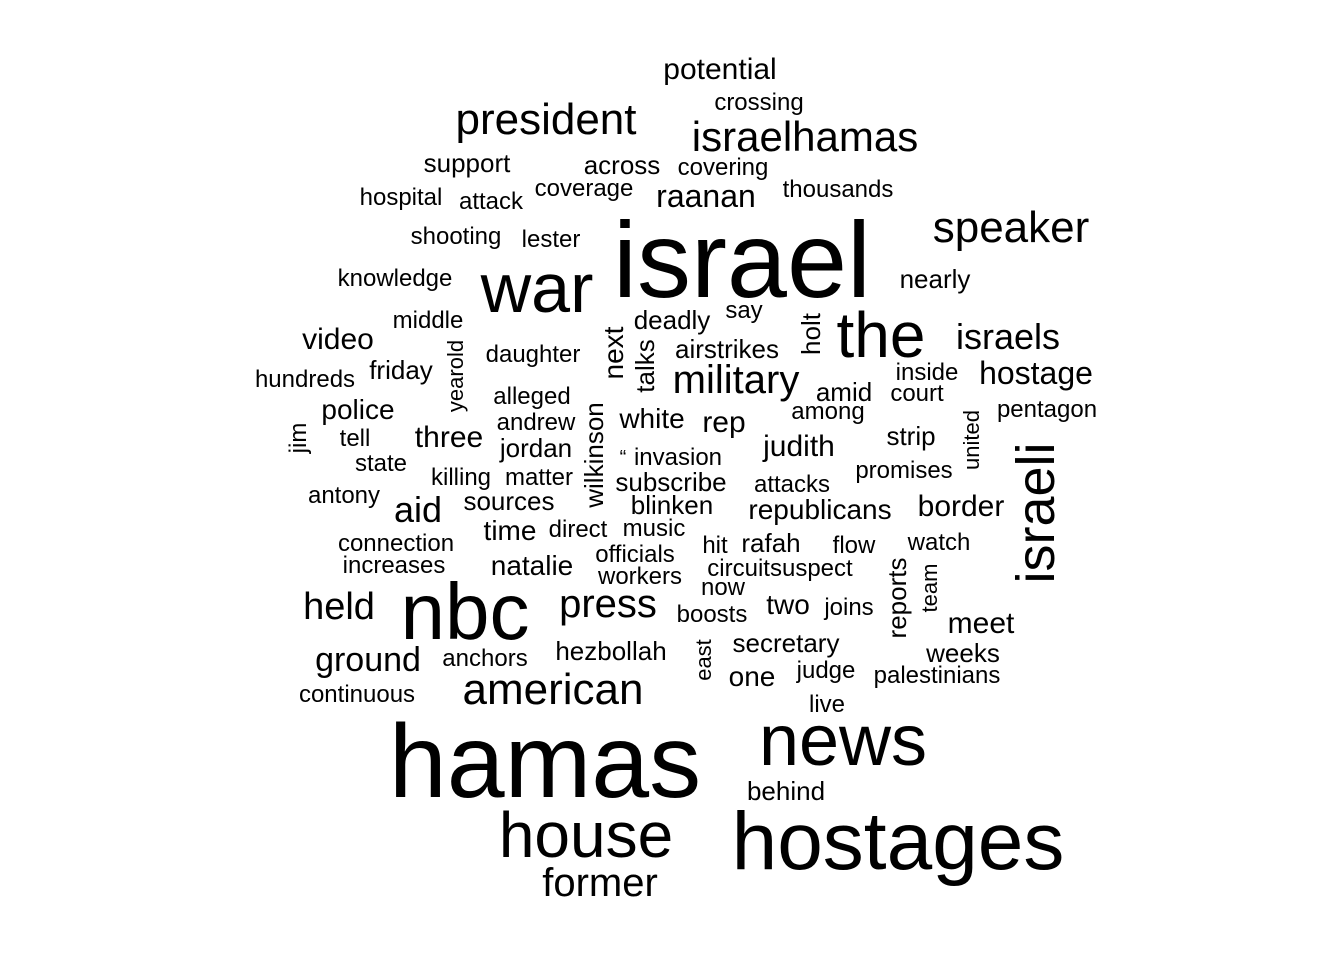 This screenshot has height=960, width=1344. What do you see at coordinates (622, 165) in the screenshot?
I see `word-across: across` at bounding box center [622, 165].